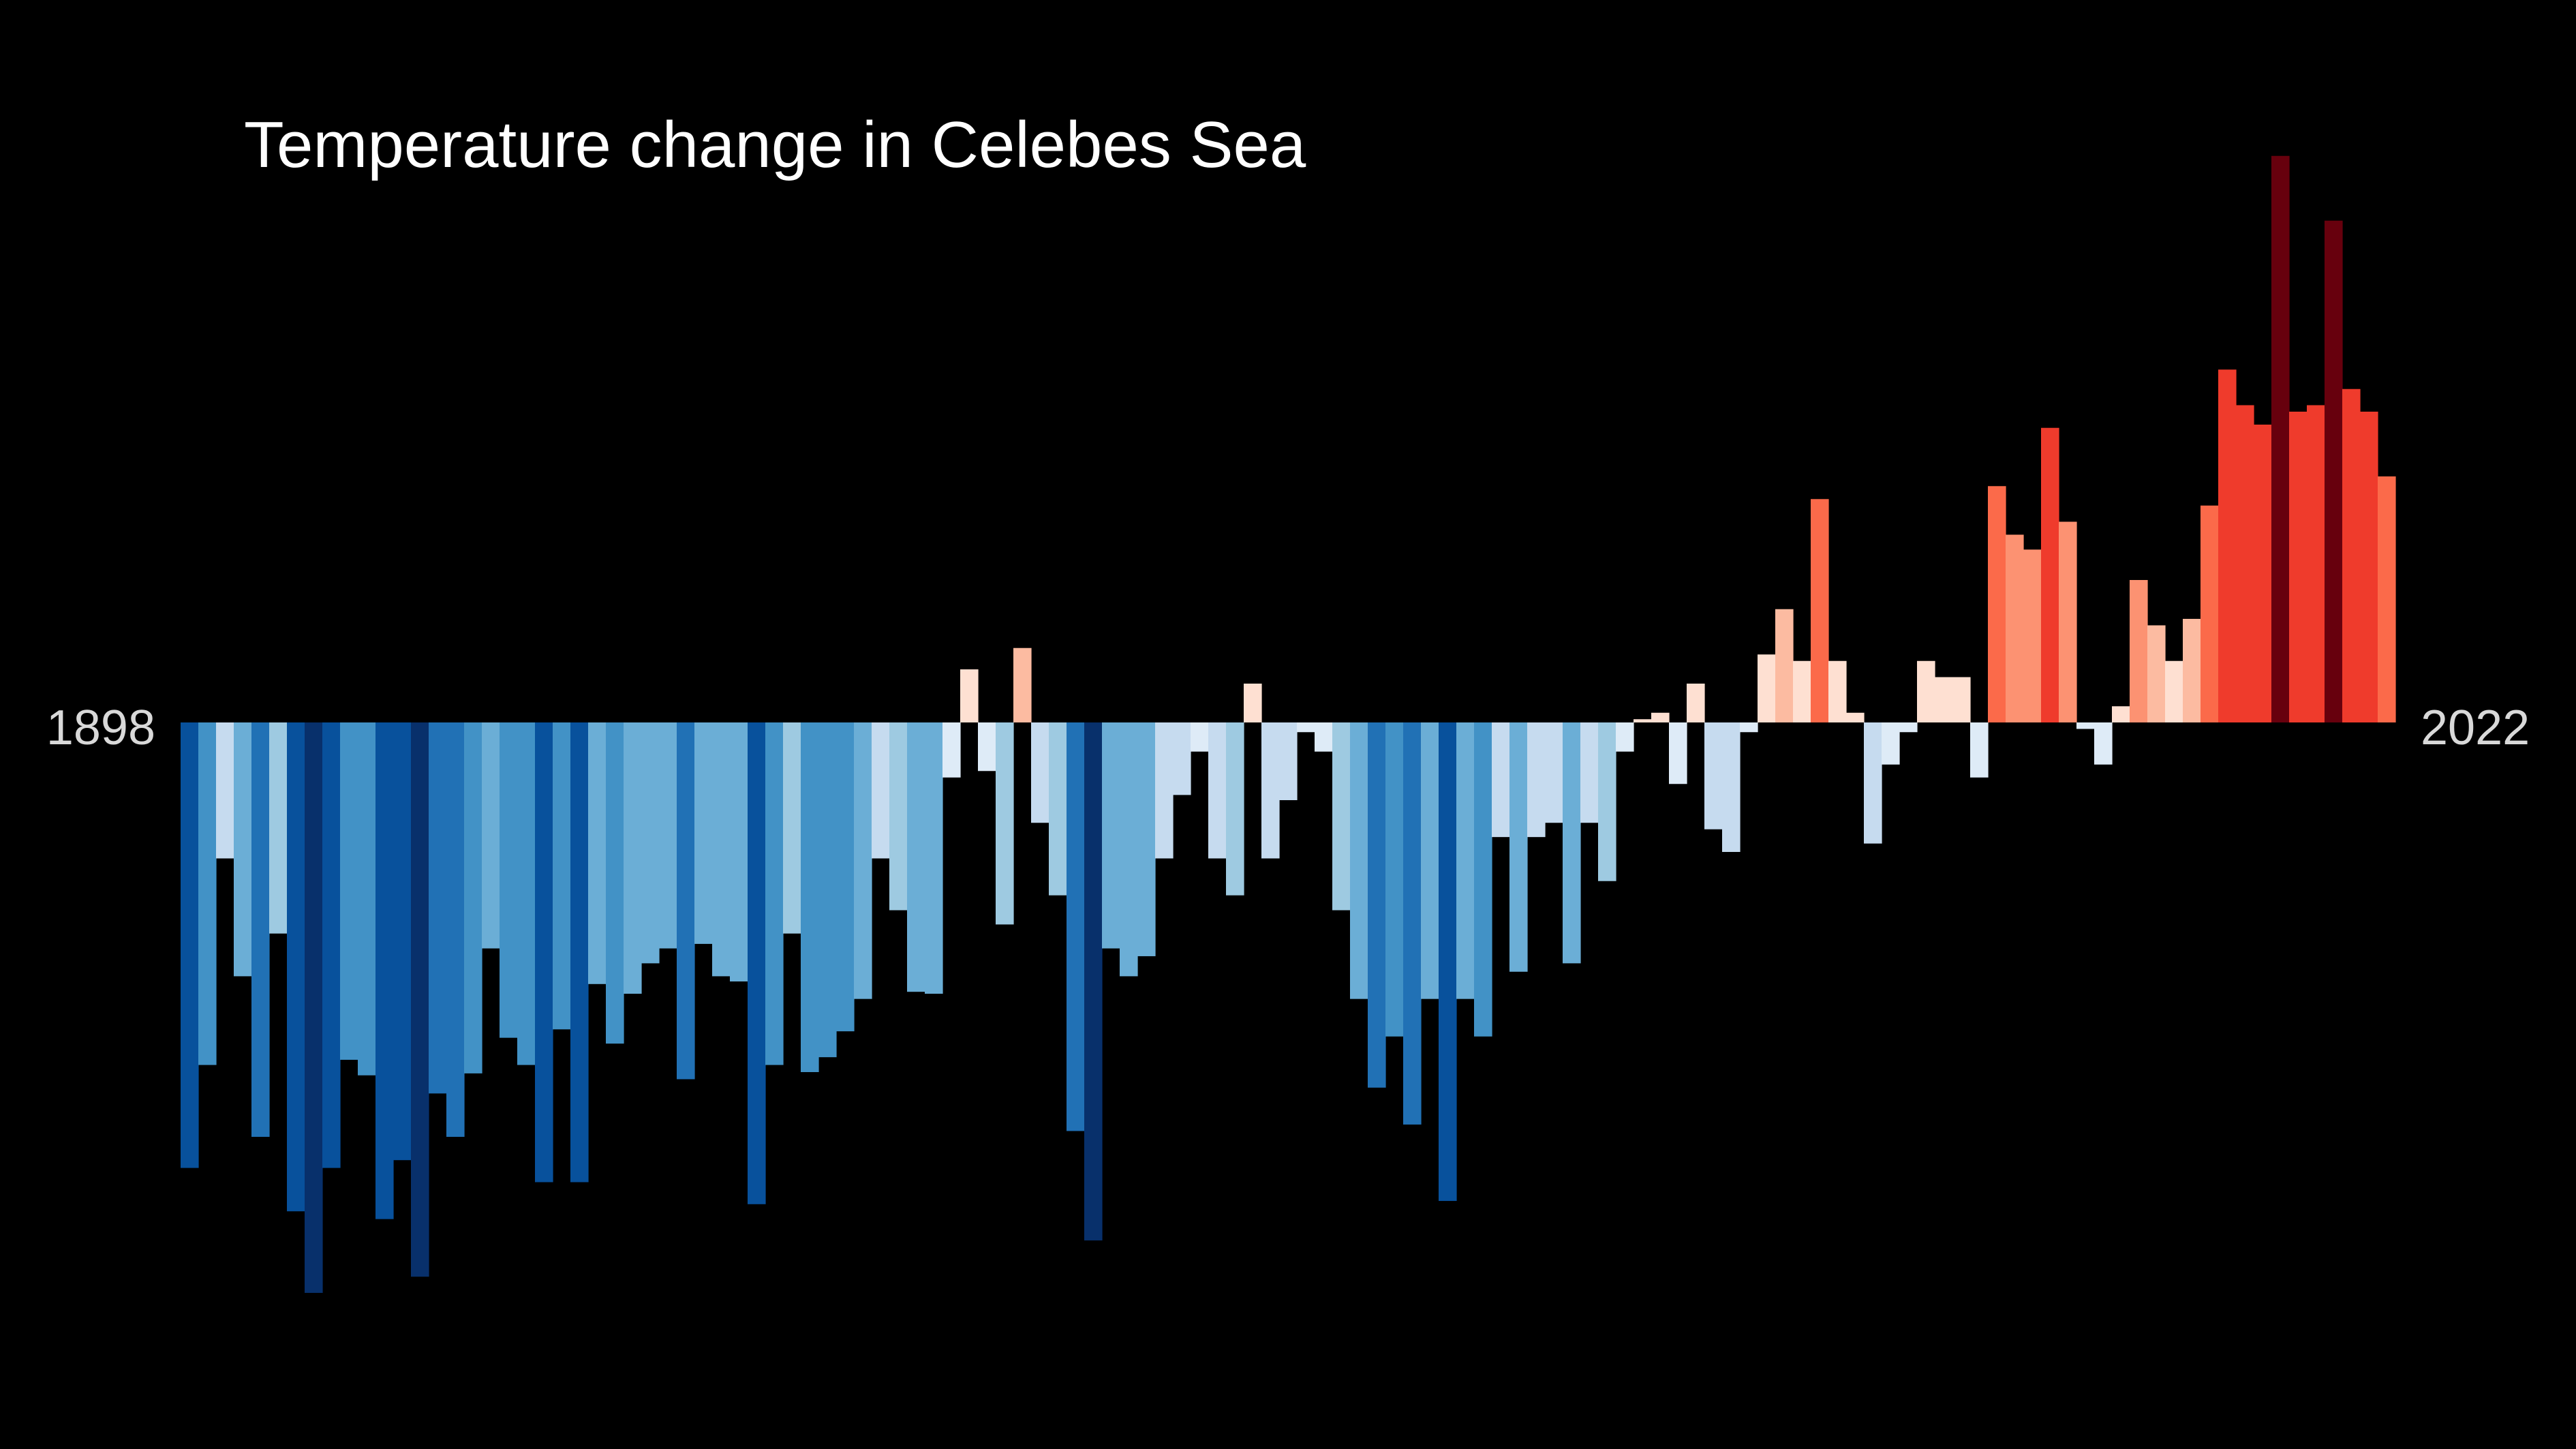 Image resolution: width=2576 pixels, height=1449 pixels. What do you see at coordinates (2103, 744) in the screenshot?
I see `bar-2006` at bounding box center [2103, 744].